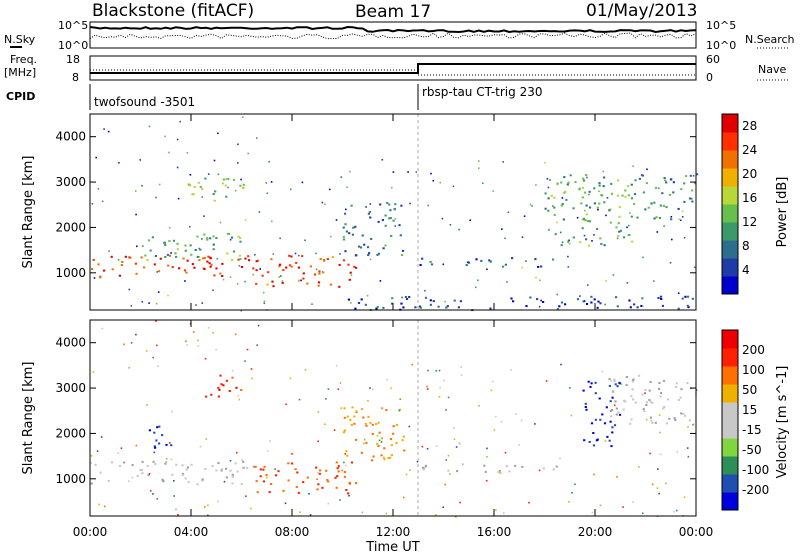 This screenshot has height=554, width=800. Describe the element at coordinates (749, 174) in the screenshot. I see `colorbar-tick-label: 20` at that location.